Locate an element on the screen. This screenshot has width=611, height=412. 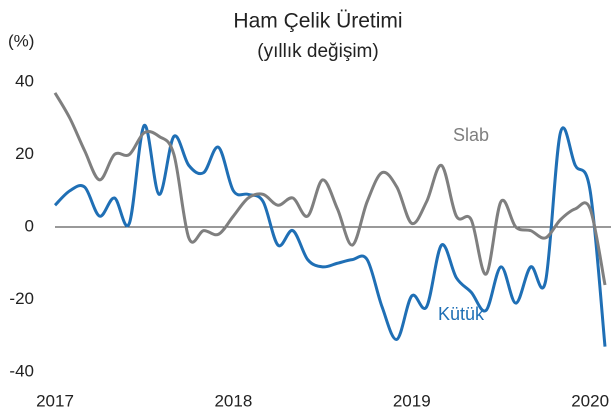
x-tick-label: 2019 is located at coordinates (412, 400).